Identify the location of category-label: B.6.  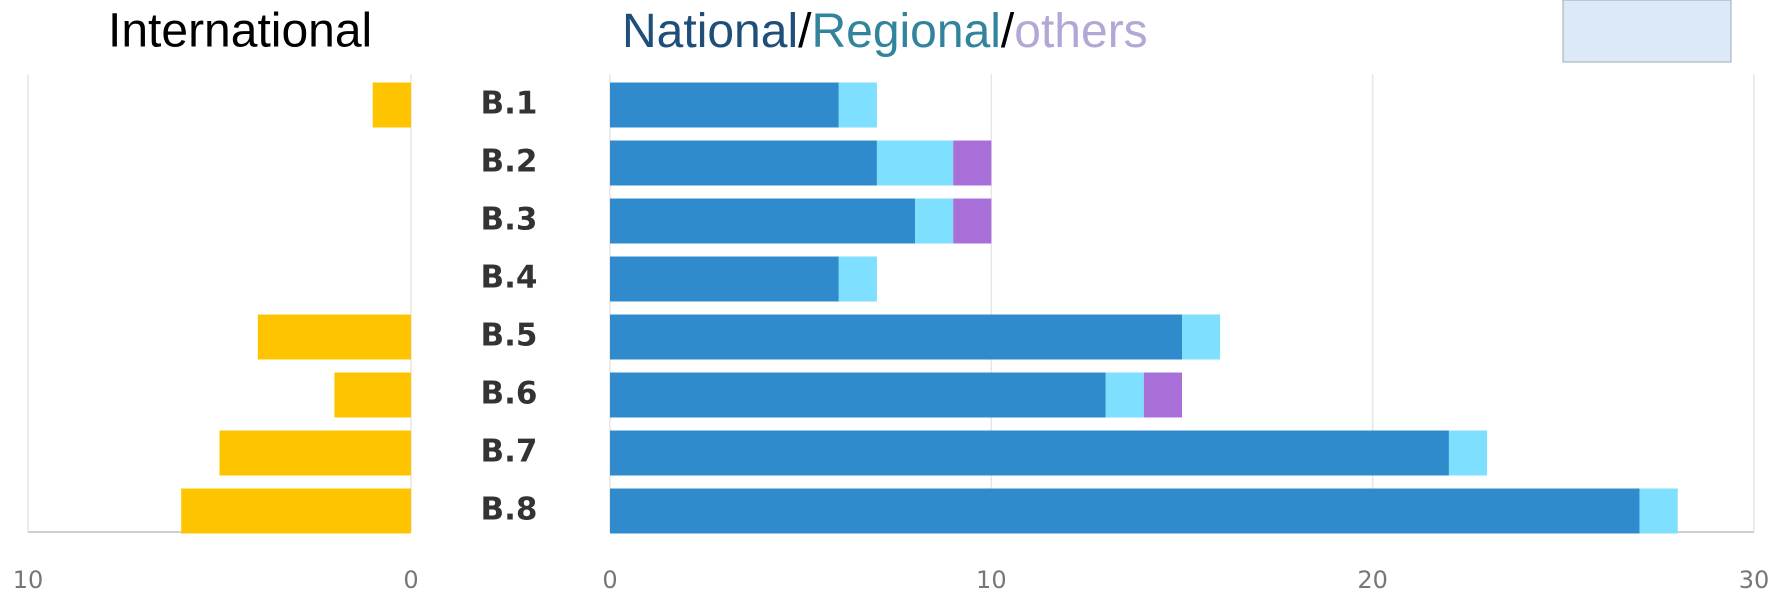
(509, 394).